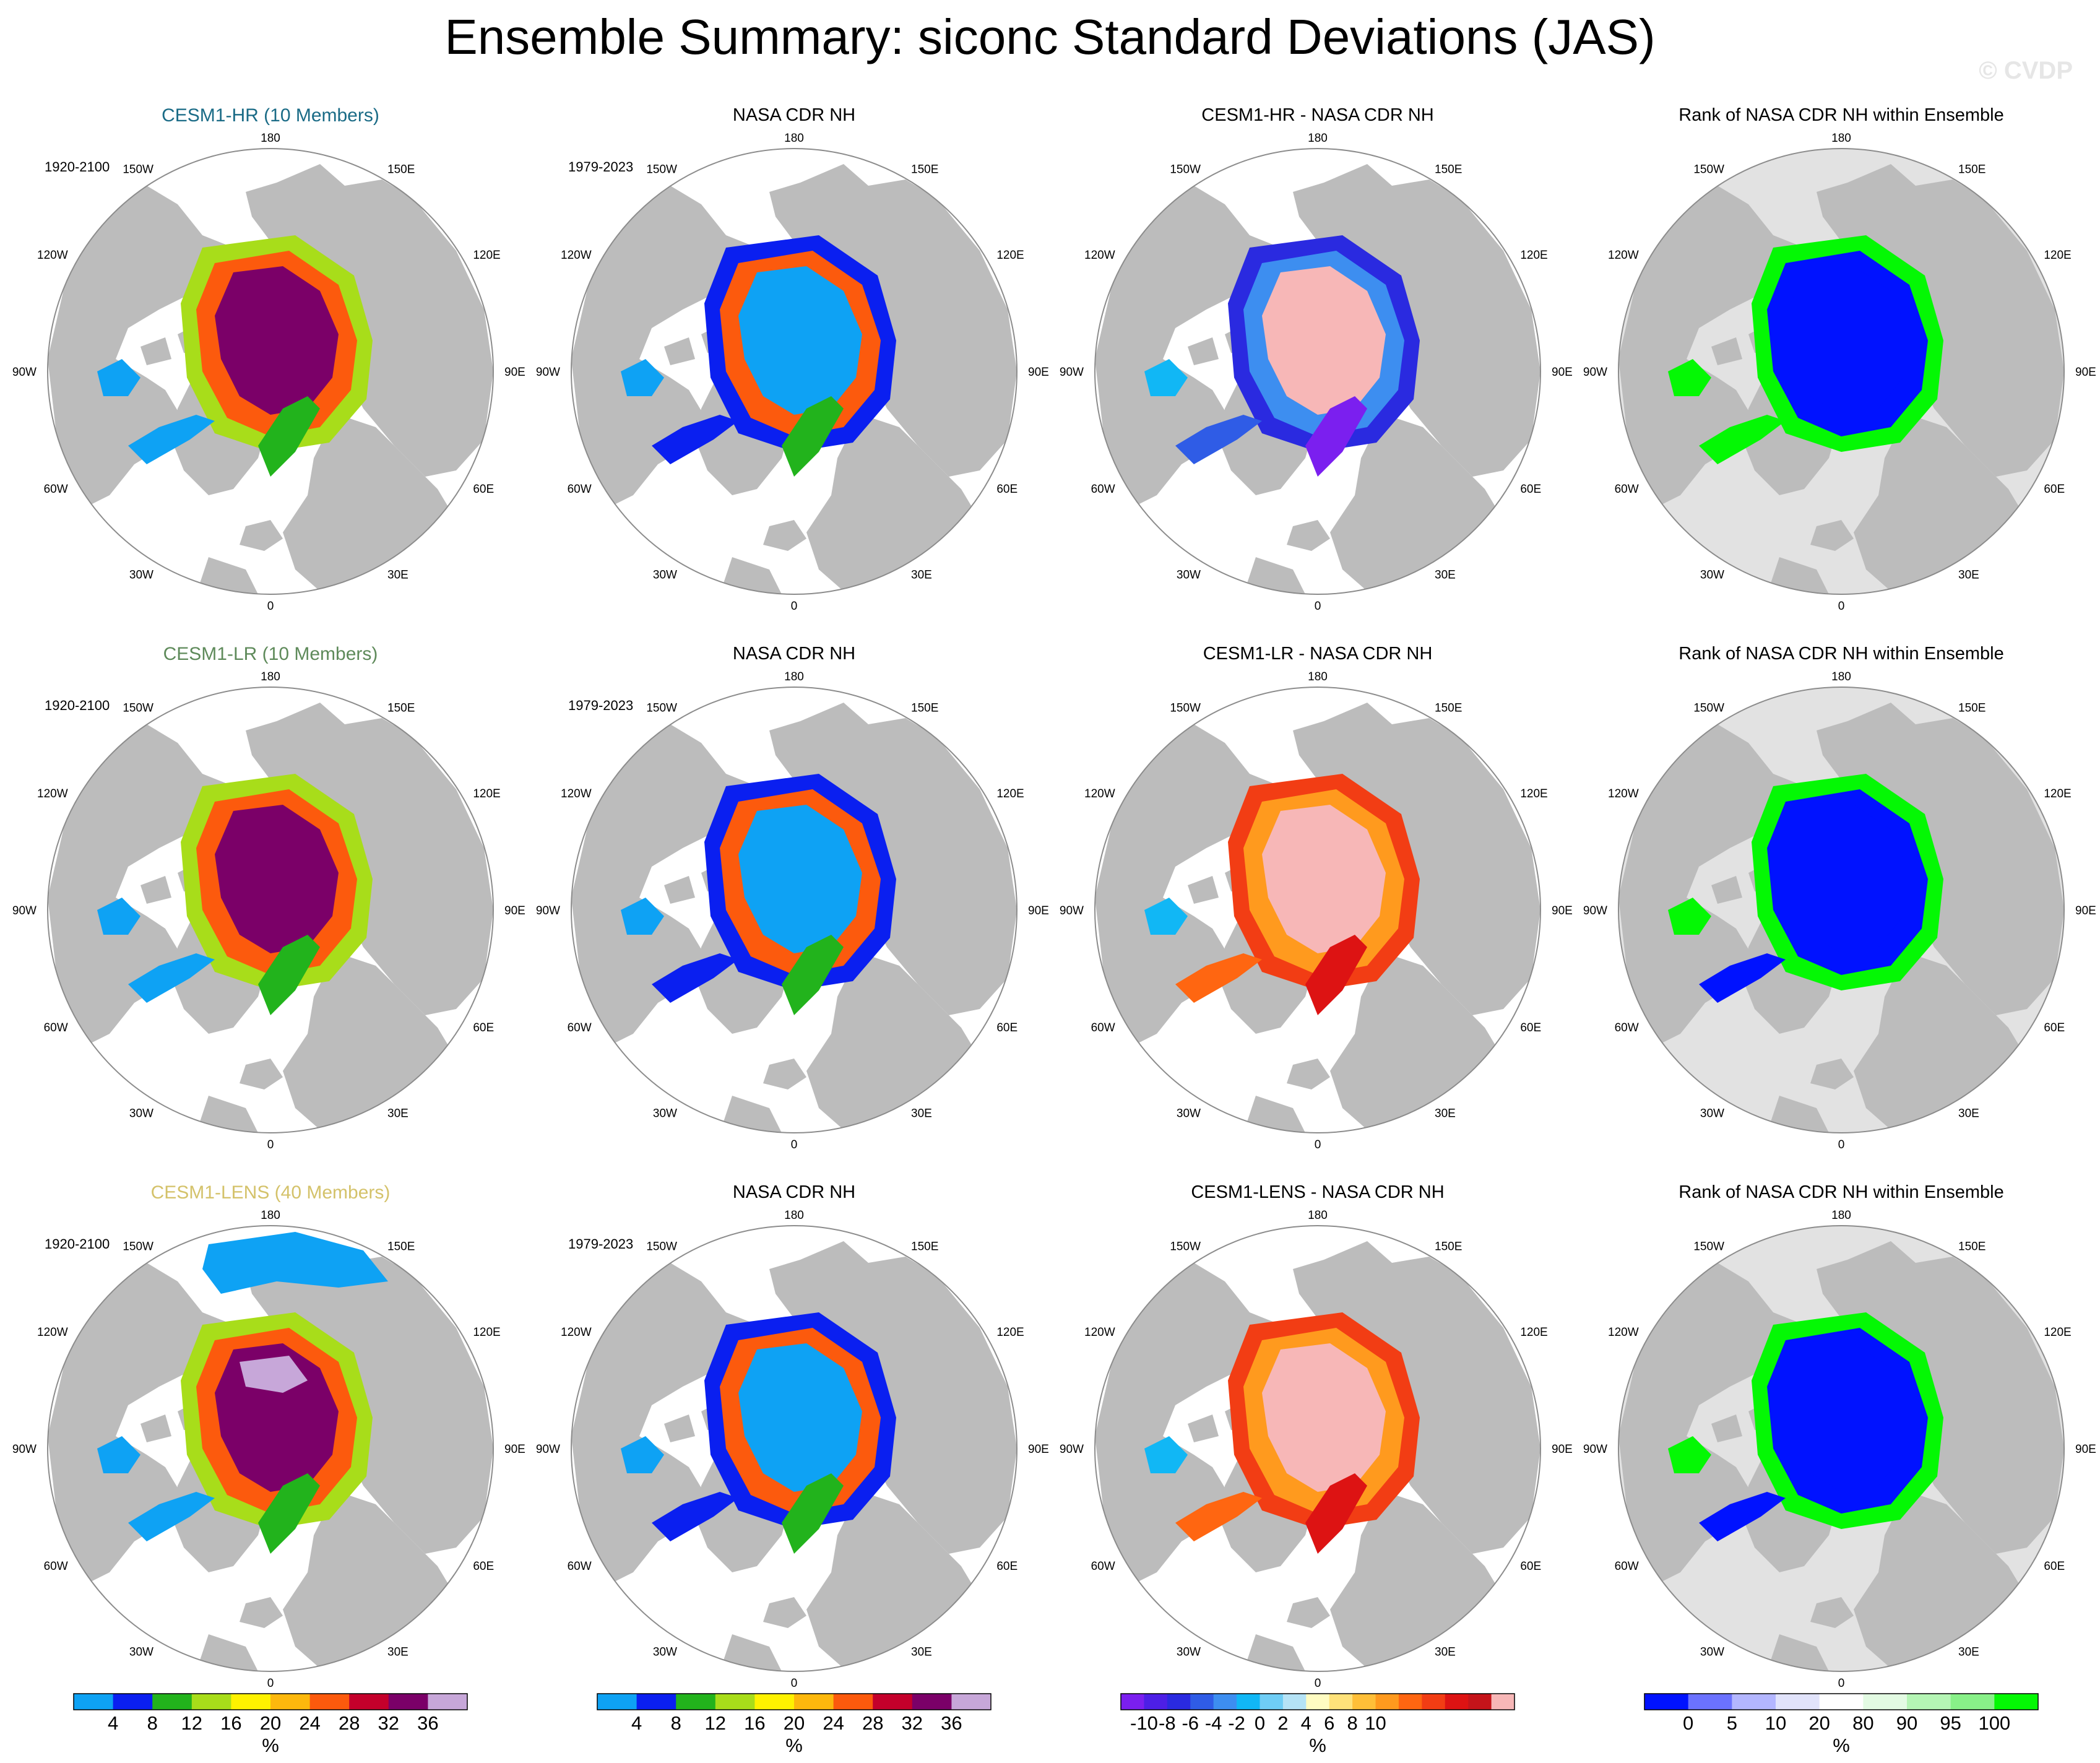  What do you see at coordinates (754, 1723) in the screenshot?
I see `colorbar-tick-label: 16` at bounding box center [754, 1723].